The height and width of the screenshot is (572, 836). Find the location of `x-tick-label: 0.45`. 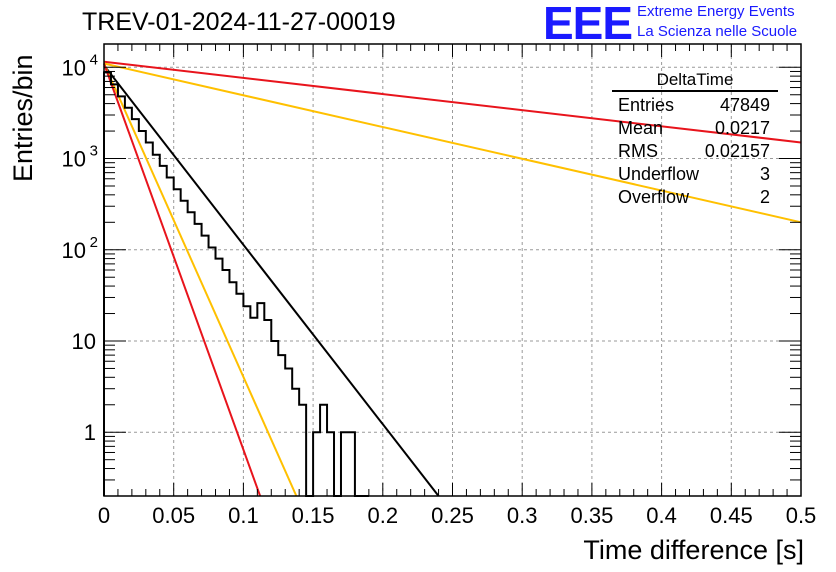

x-tick-label: 0.45 is located at coordinates (731, 515).